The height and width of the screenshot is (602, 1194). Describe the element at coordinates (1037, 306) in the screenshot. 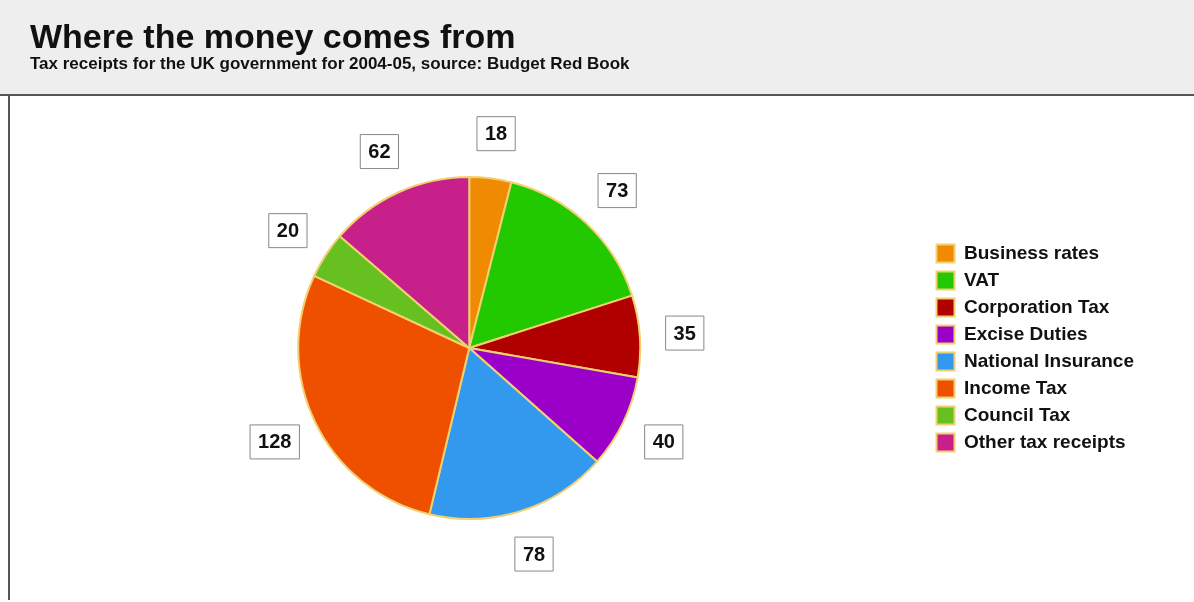

I see `legend-label: Corporation Tax` at that location.